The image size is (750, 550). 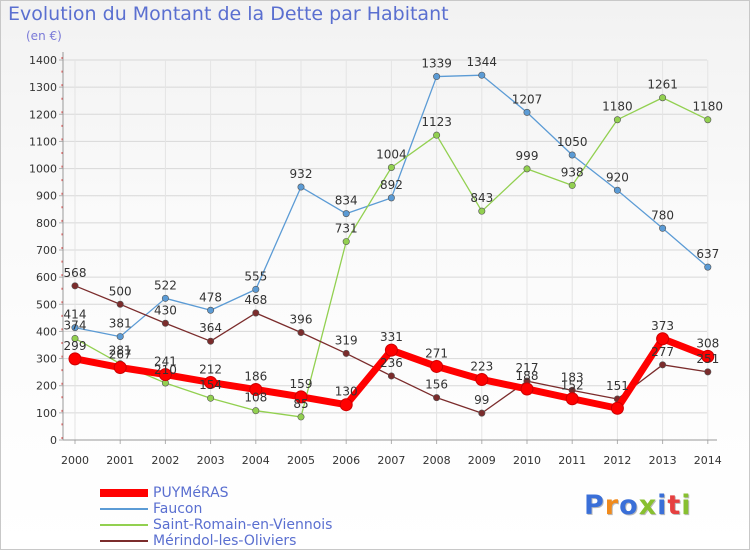 I want to click on data-label: 1004, so click(x=391, y=154).